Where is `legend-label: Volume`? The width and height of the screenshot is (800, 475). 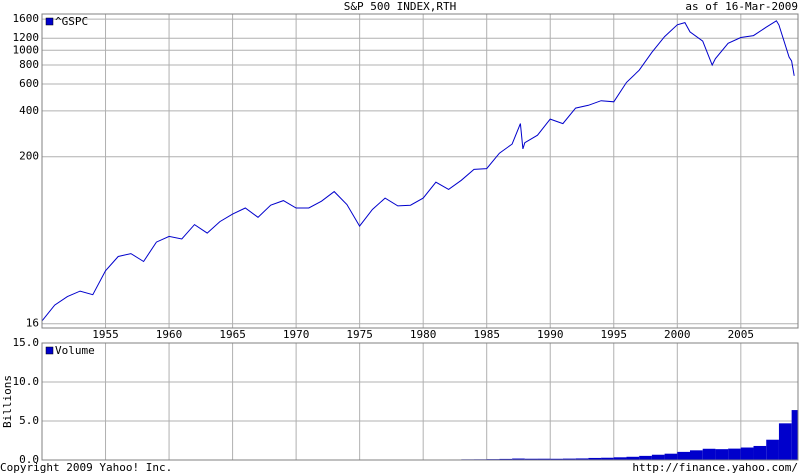
legend-label: Volume is located at coordinates (75, 350).